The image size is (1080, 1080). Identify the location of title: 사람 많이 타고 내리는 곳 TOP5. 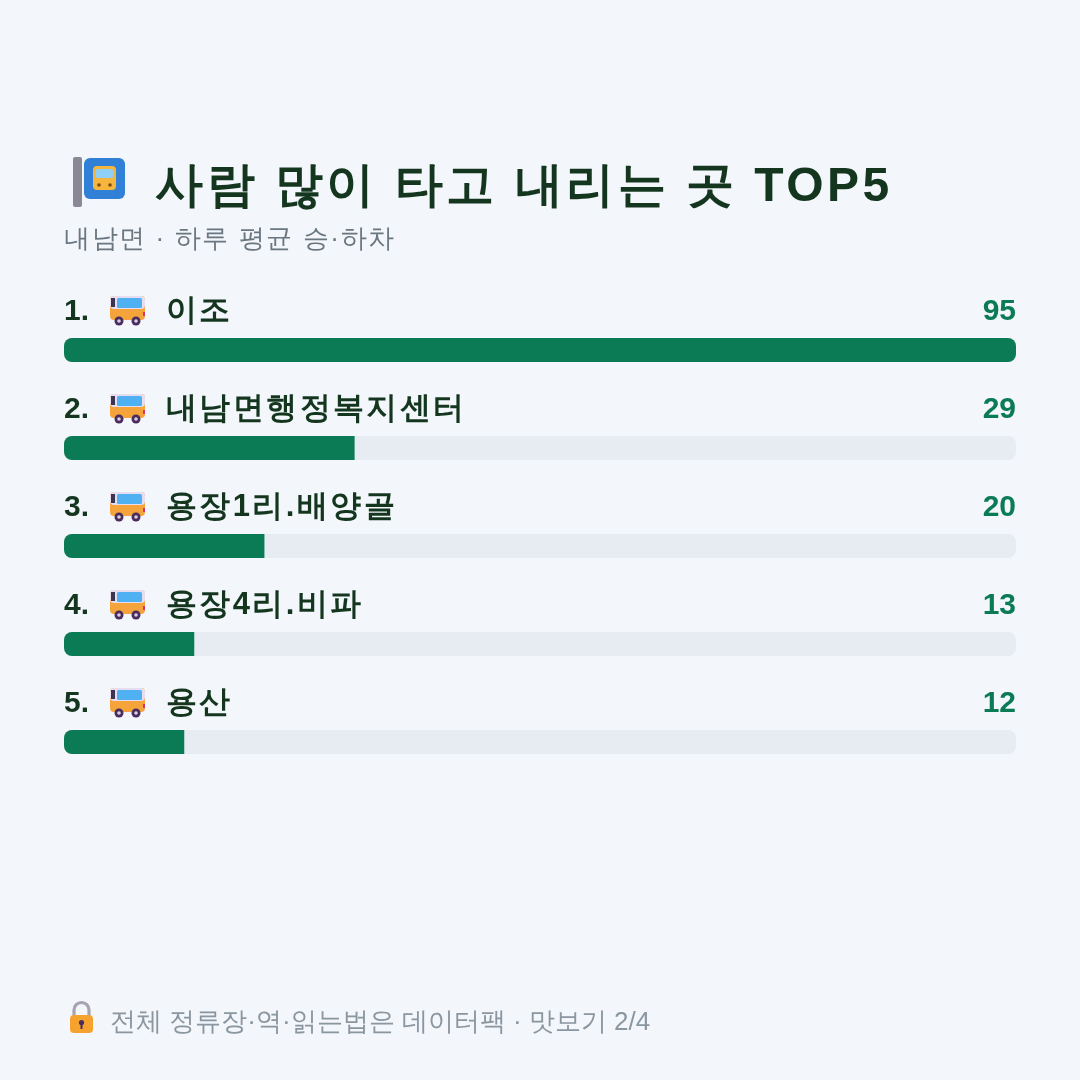
(524, 184).